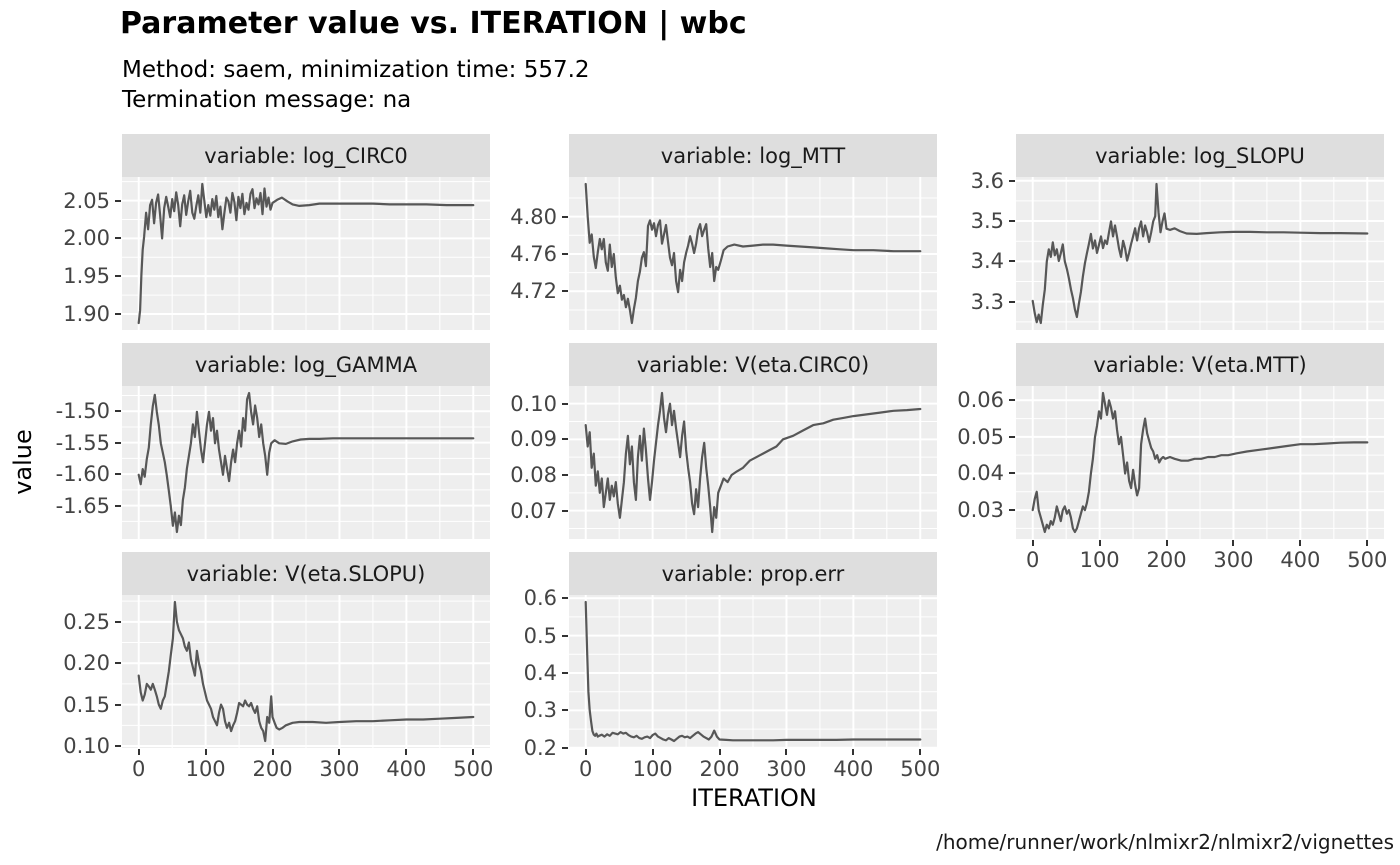 This screenshot has width=1400, height=865. What do you see at coordinates (987, 180) in the screenshot?
I see `y-tick-label: 3.6` at bounding box center [987, 180].